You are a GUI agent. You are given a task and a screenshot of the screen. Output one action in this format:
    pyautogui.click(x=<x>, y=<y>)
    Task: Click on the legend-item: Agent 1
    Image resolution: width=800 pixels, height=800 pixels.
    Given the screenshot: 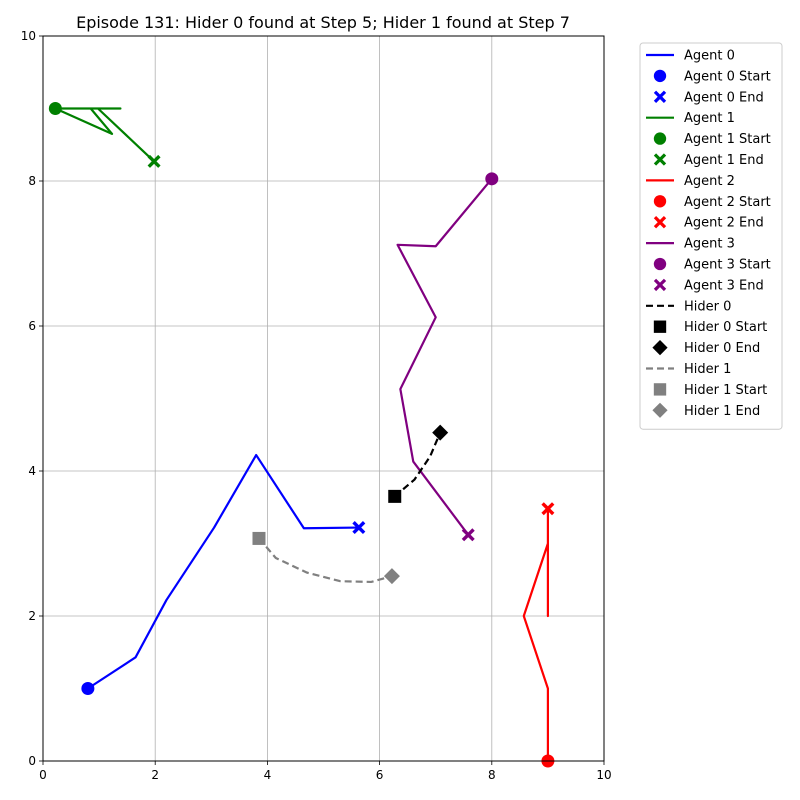 What is the action you would take?
    pyautogui.click(x=690, y=118)
    